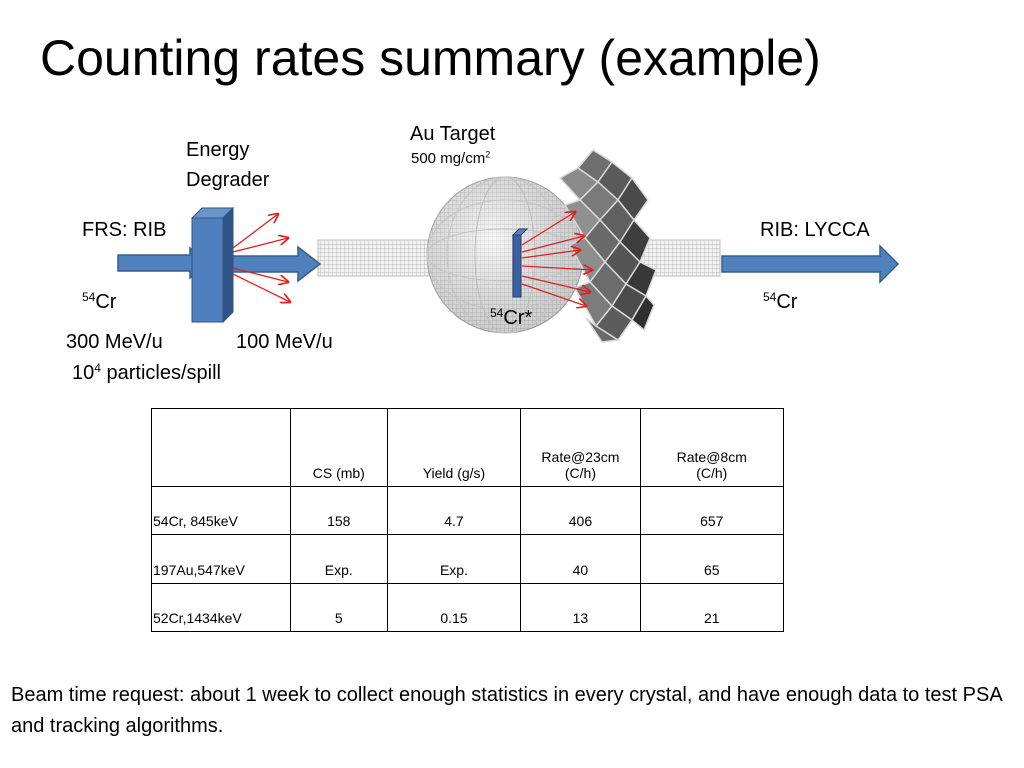 The width and height of the screenshot is (1024, 768). I want to click on table-row: 197Au,547keV Exp. Exp. 40 65, so click(467, 559).